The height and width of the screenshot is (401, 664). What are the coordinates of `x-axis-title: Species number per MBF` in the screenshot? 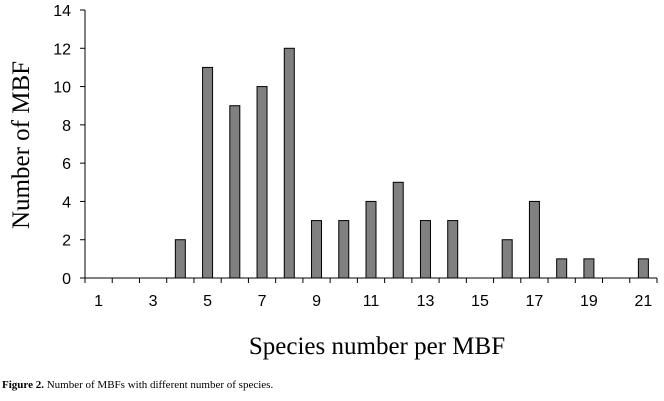 It's located at (377, 346).